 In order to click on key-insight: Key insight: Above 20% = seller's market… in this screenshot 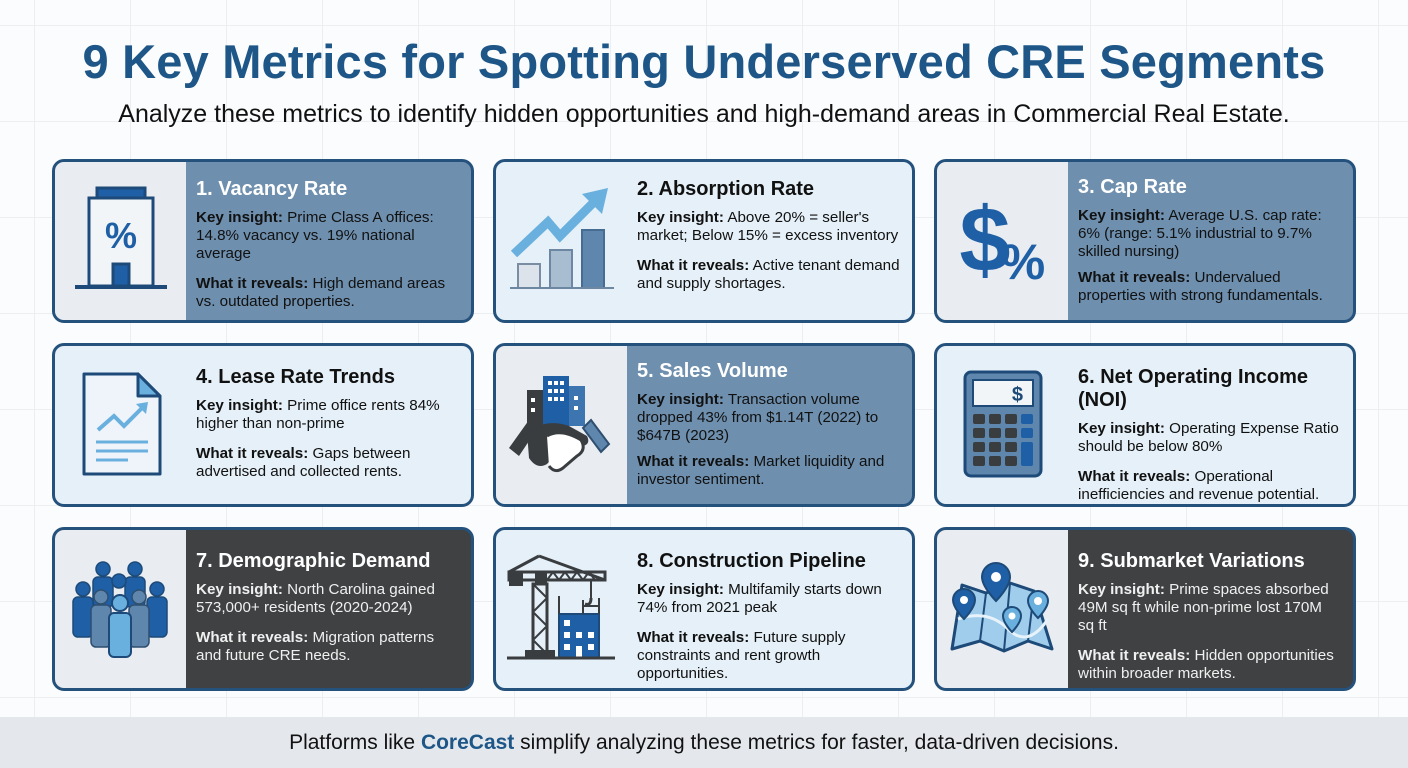, I will do `click(768, 226)`.